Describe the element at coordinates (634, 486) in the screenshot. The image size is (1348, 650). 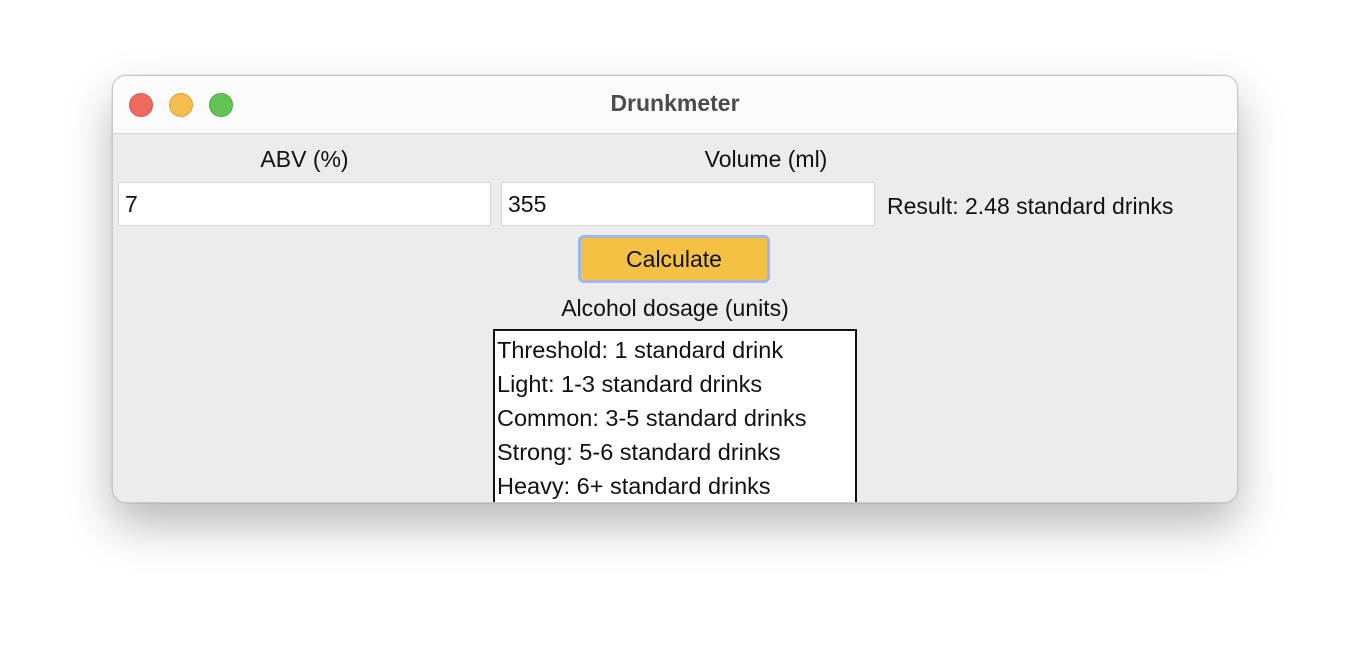
I see `list-item: Heavy: 6+ standard drinks` at that location.